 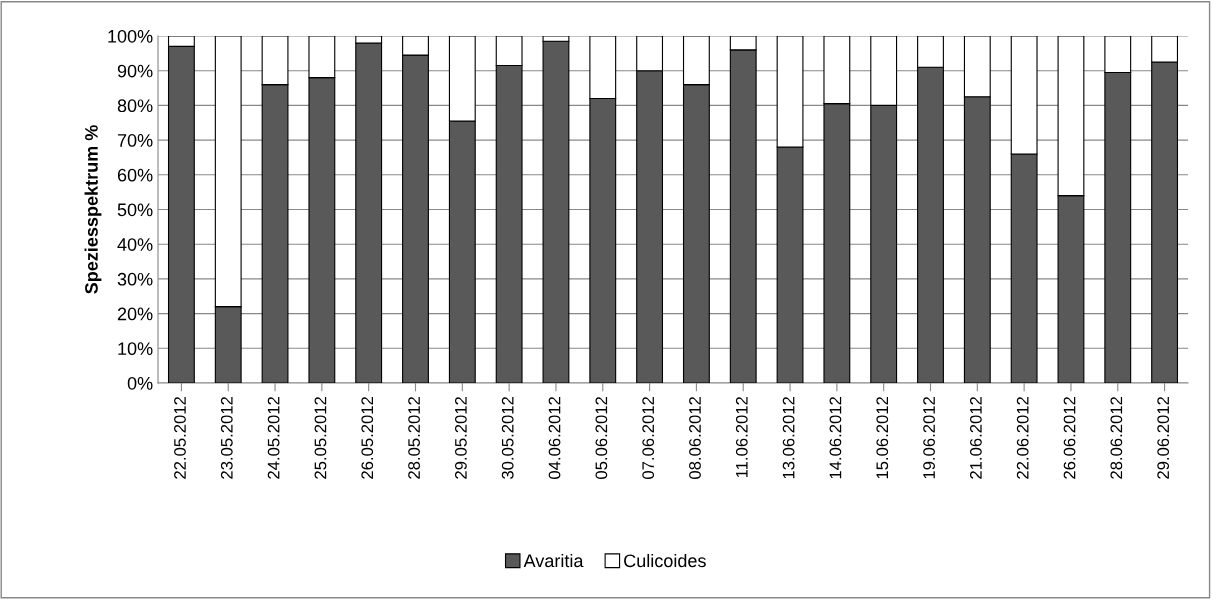 I want to click on x-tick-label: 19.06.2012, so click(x=929, y=438).